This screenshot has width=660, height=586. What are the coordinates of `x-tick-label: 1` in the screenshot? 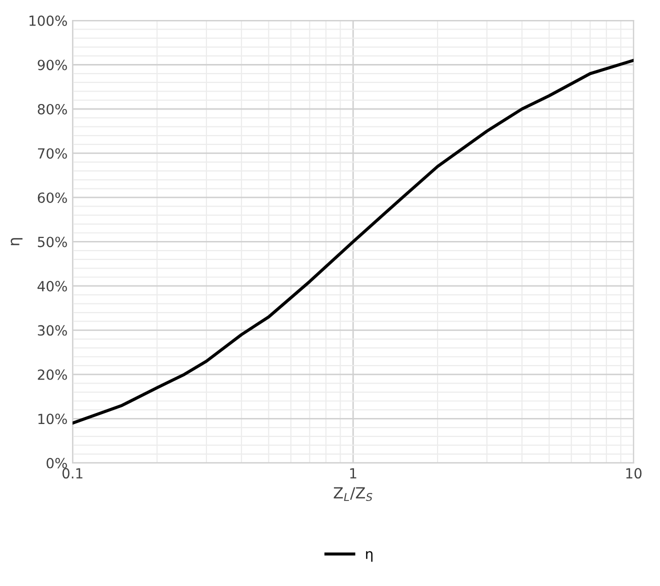 It's located at (353, 473).